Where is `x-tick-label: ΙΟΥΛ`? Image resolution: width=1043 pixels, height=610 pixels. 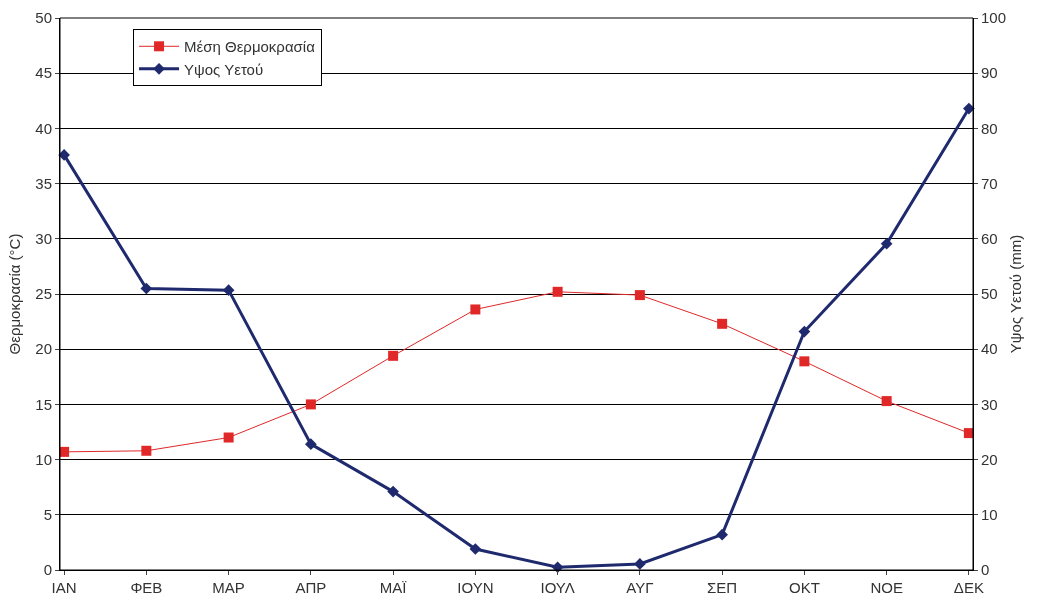
x-tick-label: ΙΟΥΛ is located at coordinates (557, 587).